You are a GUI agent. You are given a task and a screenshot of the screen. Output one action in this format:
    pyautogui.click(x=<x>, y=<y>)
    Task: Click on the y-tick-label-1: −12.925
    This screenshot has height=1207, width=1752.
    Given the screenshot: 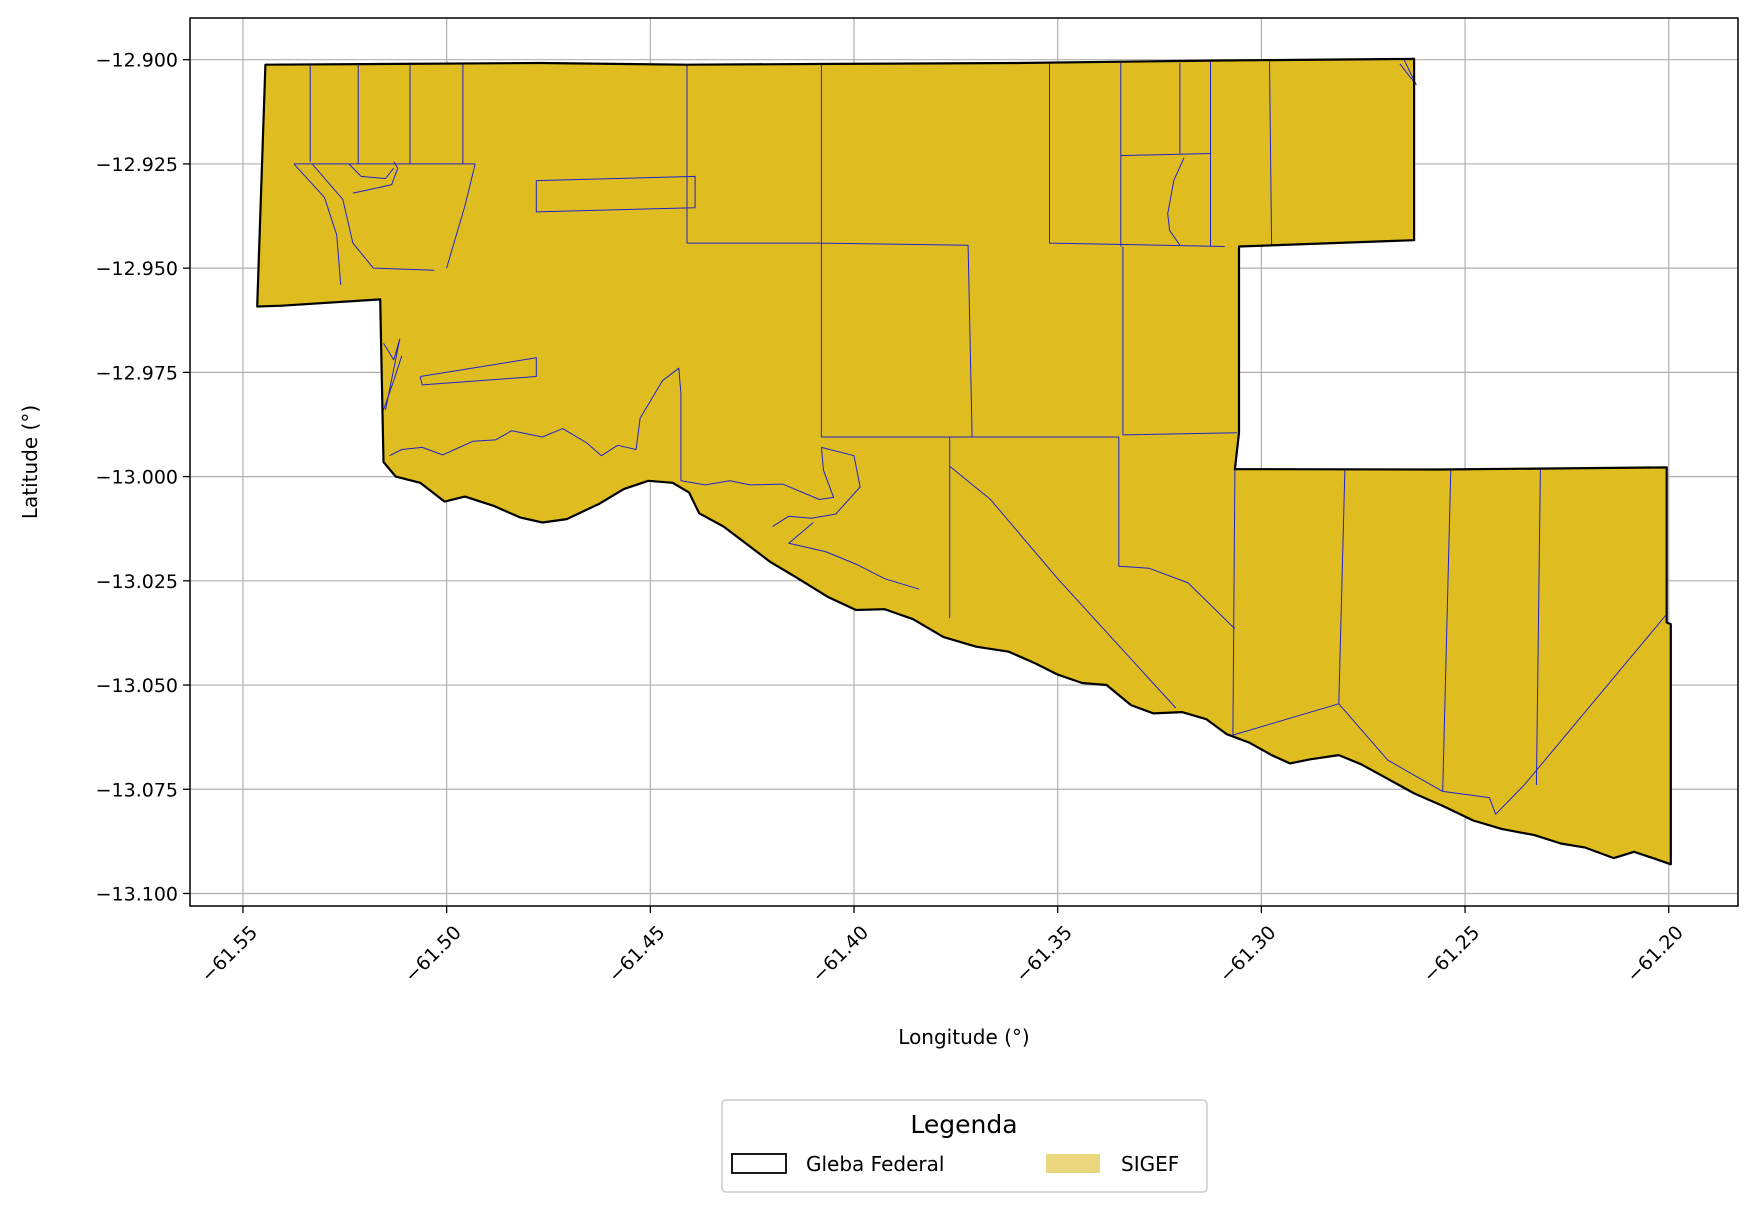 What is the action you would take?
    pyautogui.click(x=137, y=165)
    